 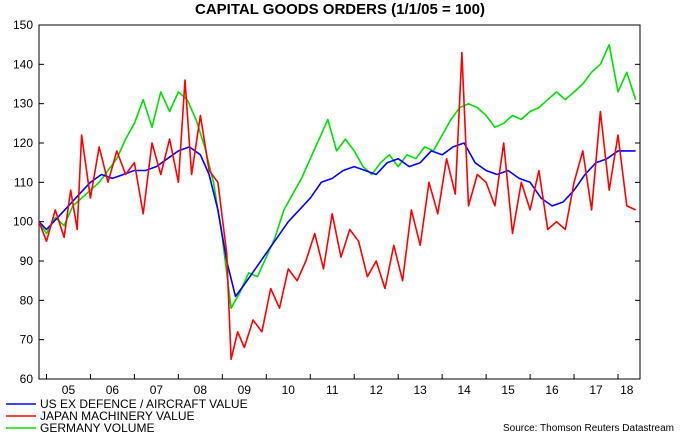 What do you see at coordinates (157, 390) in the screenshot?
I see `x-tick-label: 07` at bounding box center [157, 390].